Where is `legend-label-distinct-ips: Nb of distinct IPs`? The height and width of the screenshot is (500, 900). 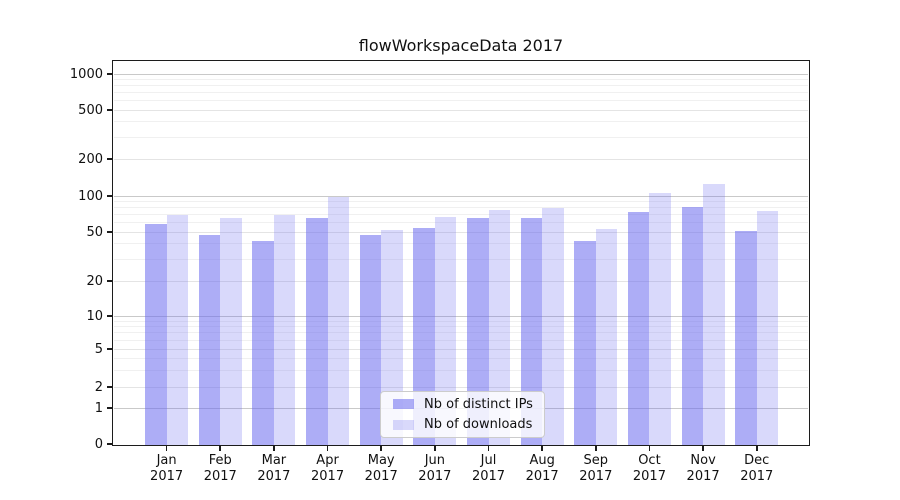 legend-label-distinct-ips: Nb of distinct IPs is located at coordinates (478, 404).